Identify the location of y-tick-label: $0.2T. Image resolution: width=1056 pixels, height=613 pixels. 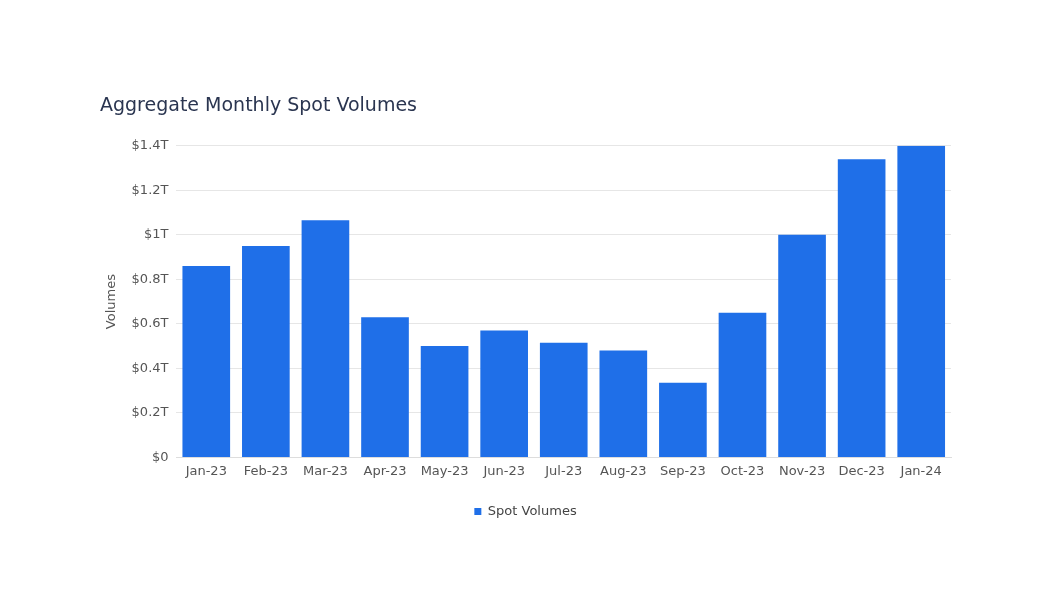
(150, 412).